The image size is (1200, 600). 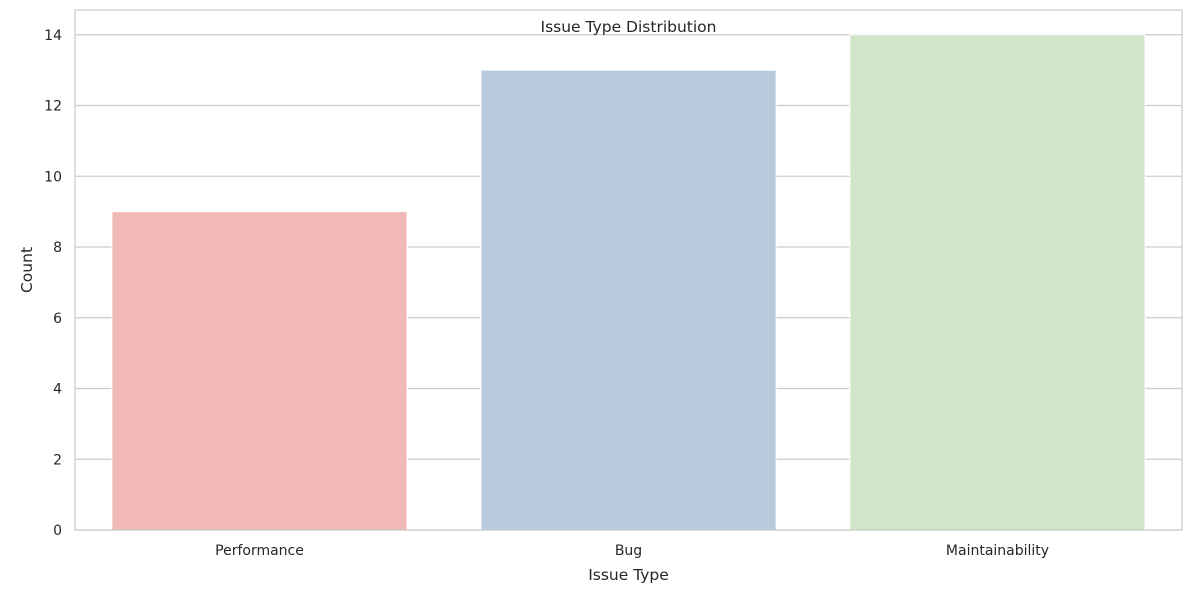 What do you see at coordinates (629, 27) in the screenshot?
I see `chart-title: Issue Type Distribution` at bounding box center [629, 27].